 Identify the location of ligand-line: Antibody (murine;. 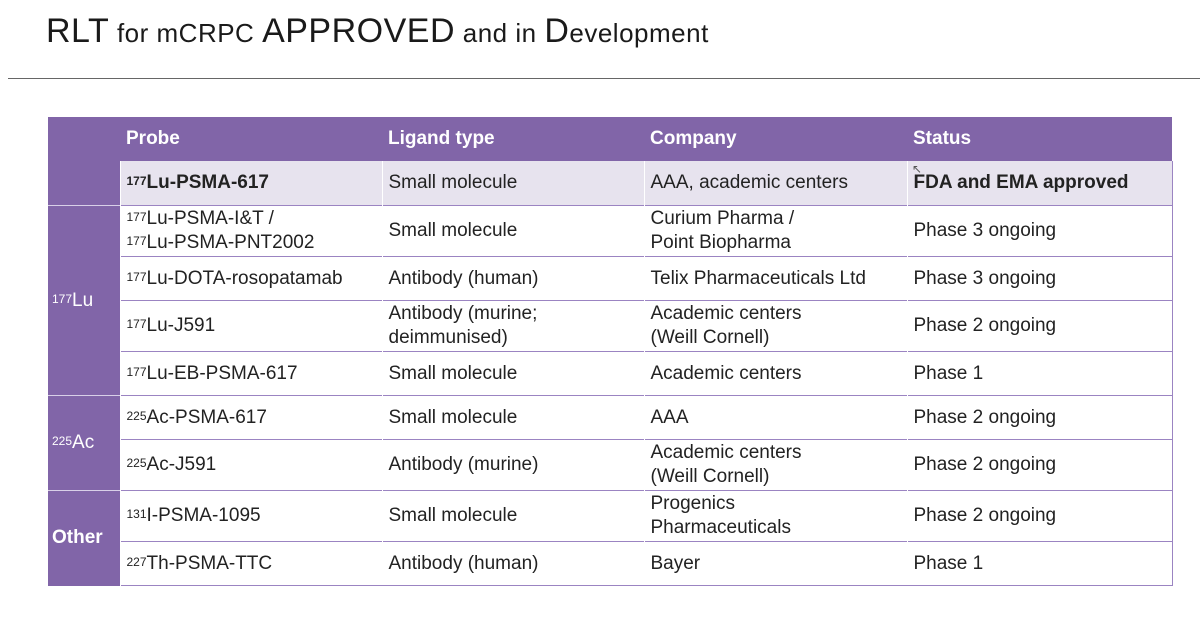
(463, 313).